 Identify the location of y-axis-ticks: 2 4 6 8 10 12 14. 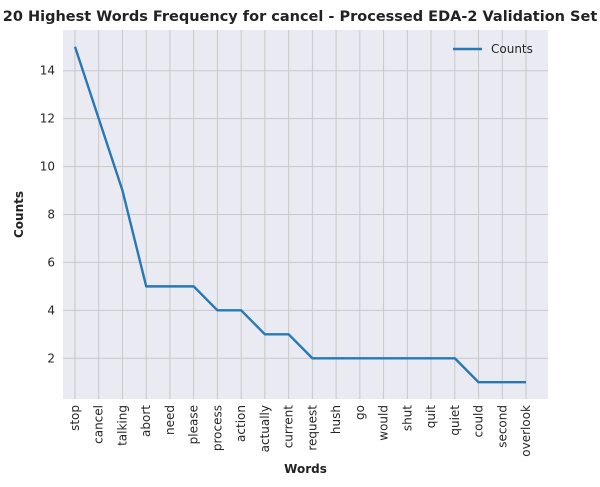
(47, 215).